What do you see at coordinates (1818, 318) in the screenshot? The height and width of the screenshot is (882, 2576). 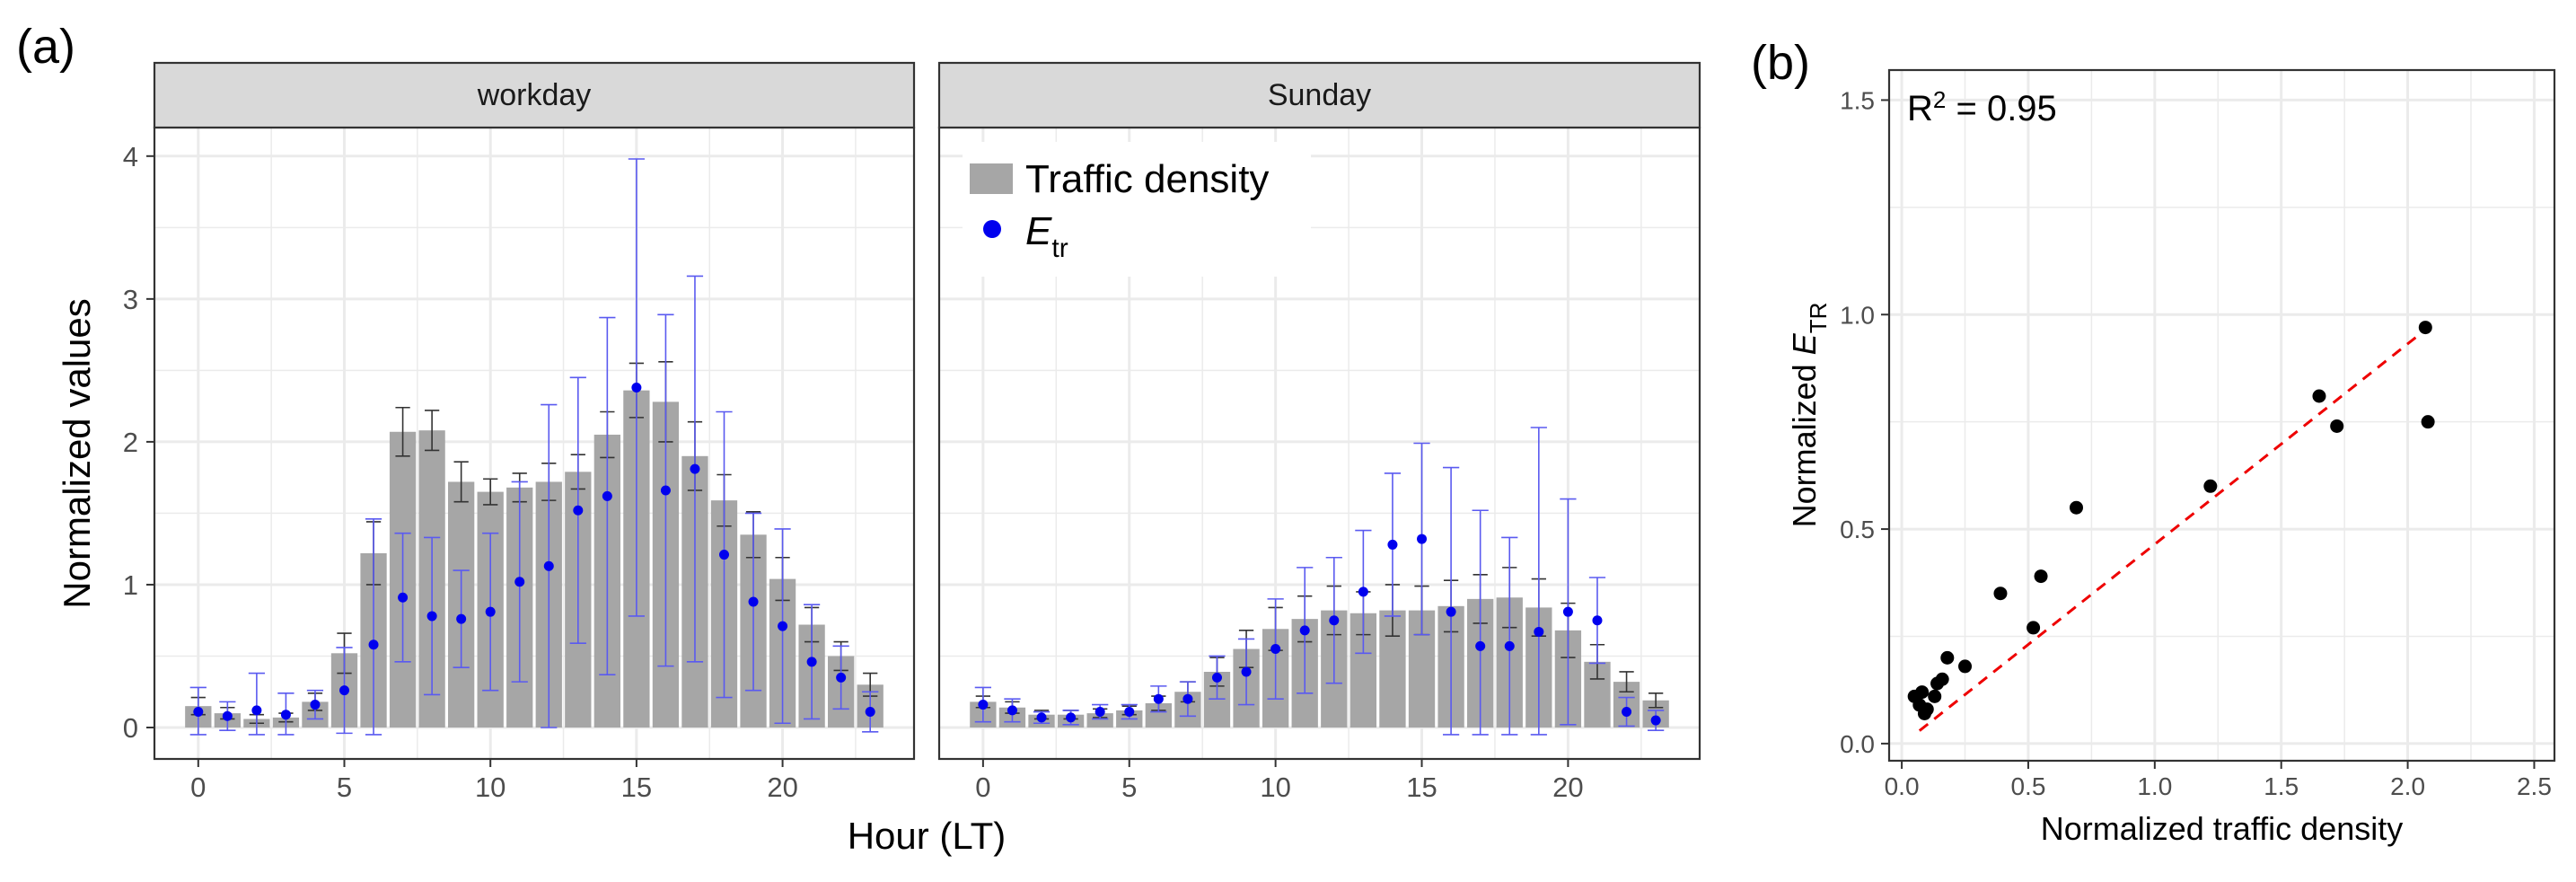 I see `y-axis-title-sub: TR` at bounding box center [1818, 318].